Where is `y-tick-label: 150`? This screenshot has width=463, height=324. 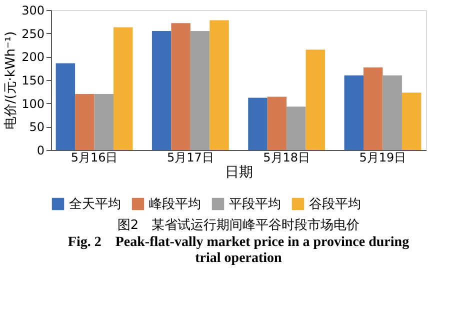 y-tick-label: 150 is located at coordinates (33, 81).